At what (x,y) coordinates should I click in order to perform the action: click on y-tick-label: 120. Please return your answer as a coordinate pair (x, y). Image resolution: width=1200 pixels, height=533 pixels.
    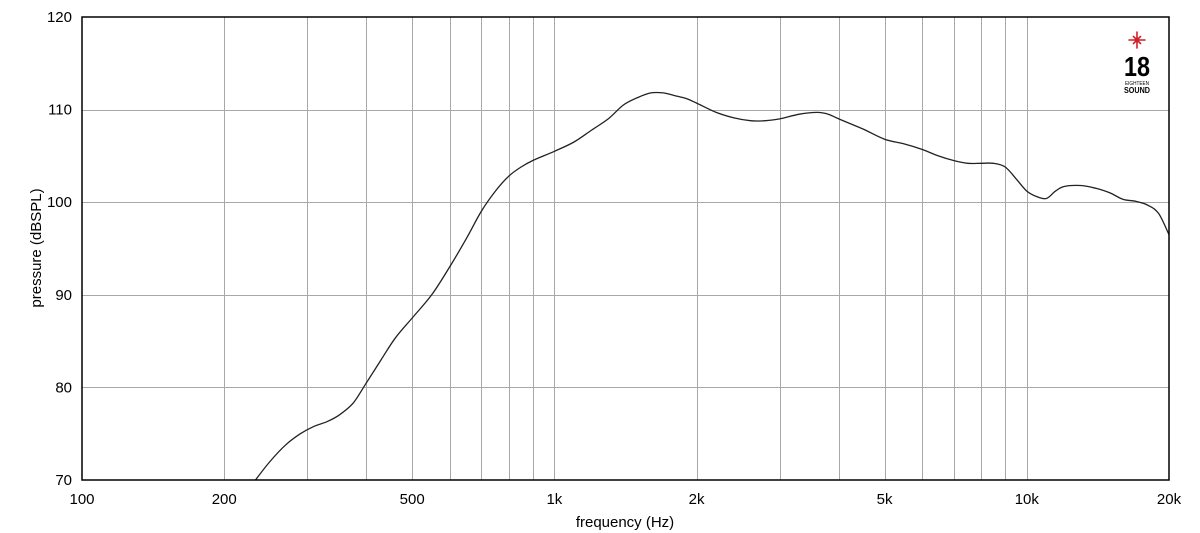
    Looking at the image, I should click on (59, 17).